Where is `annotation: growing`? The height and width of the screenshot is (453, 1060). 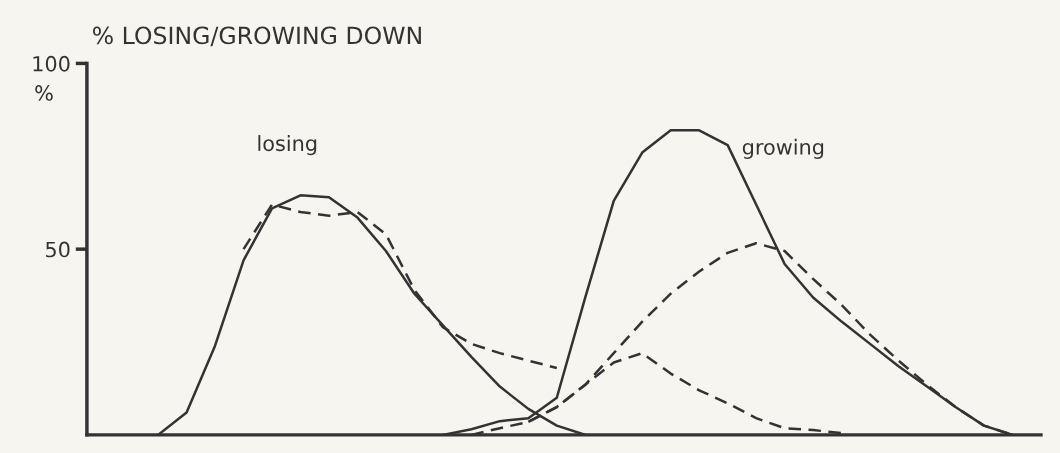
annotation: growing is located at coordinates (783, 148).